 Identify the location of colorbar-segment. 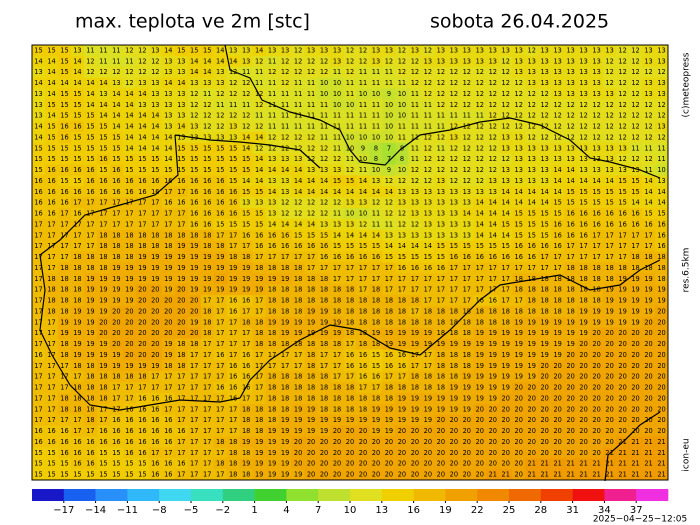
(461, 495).